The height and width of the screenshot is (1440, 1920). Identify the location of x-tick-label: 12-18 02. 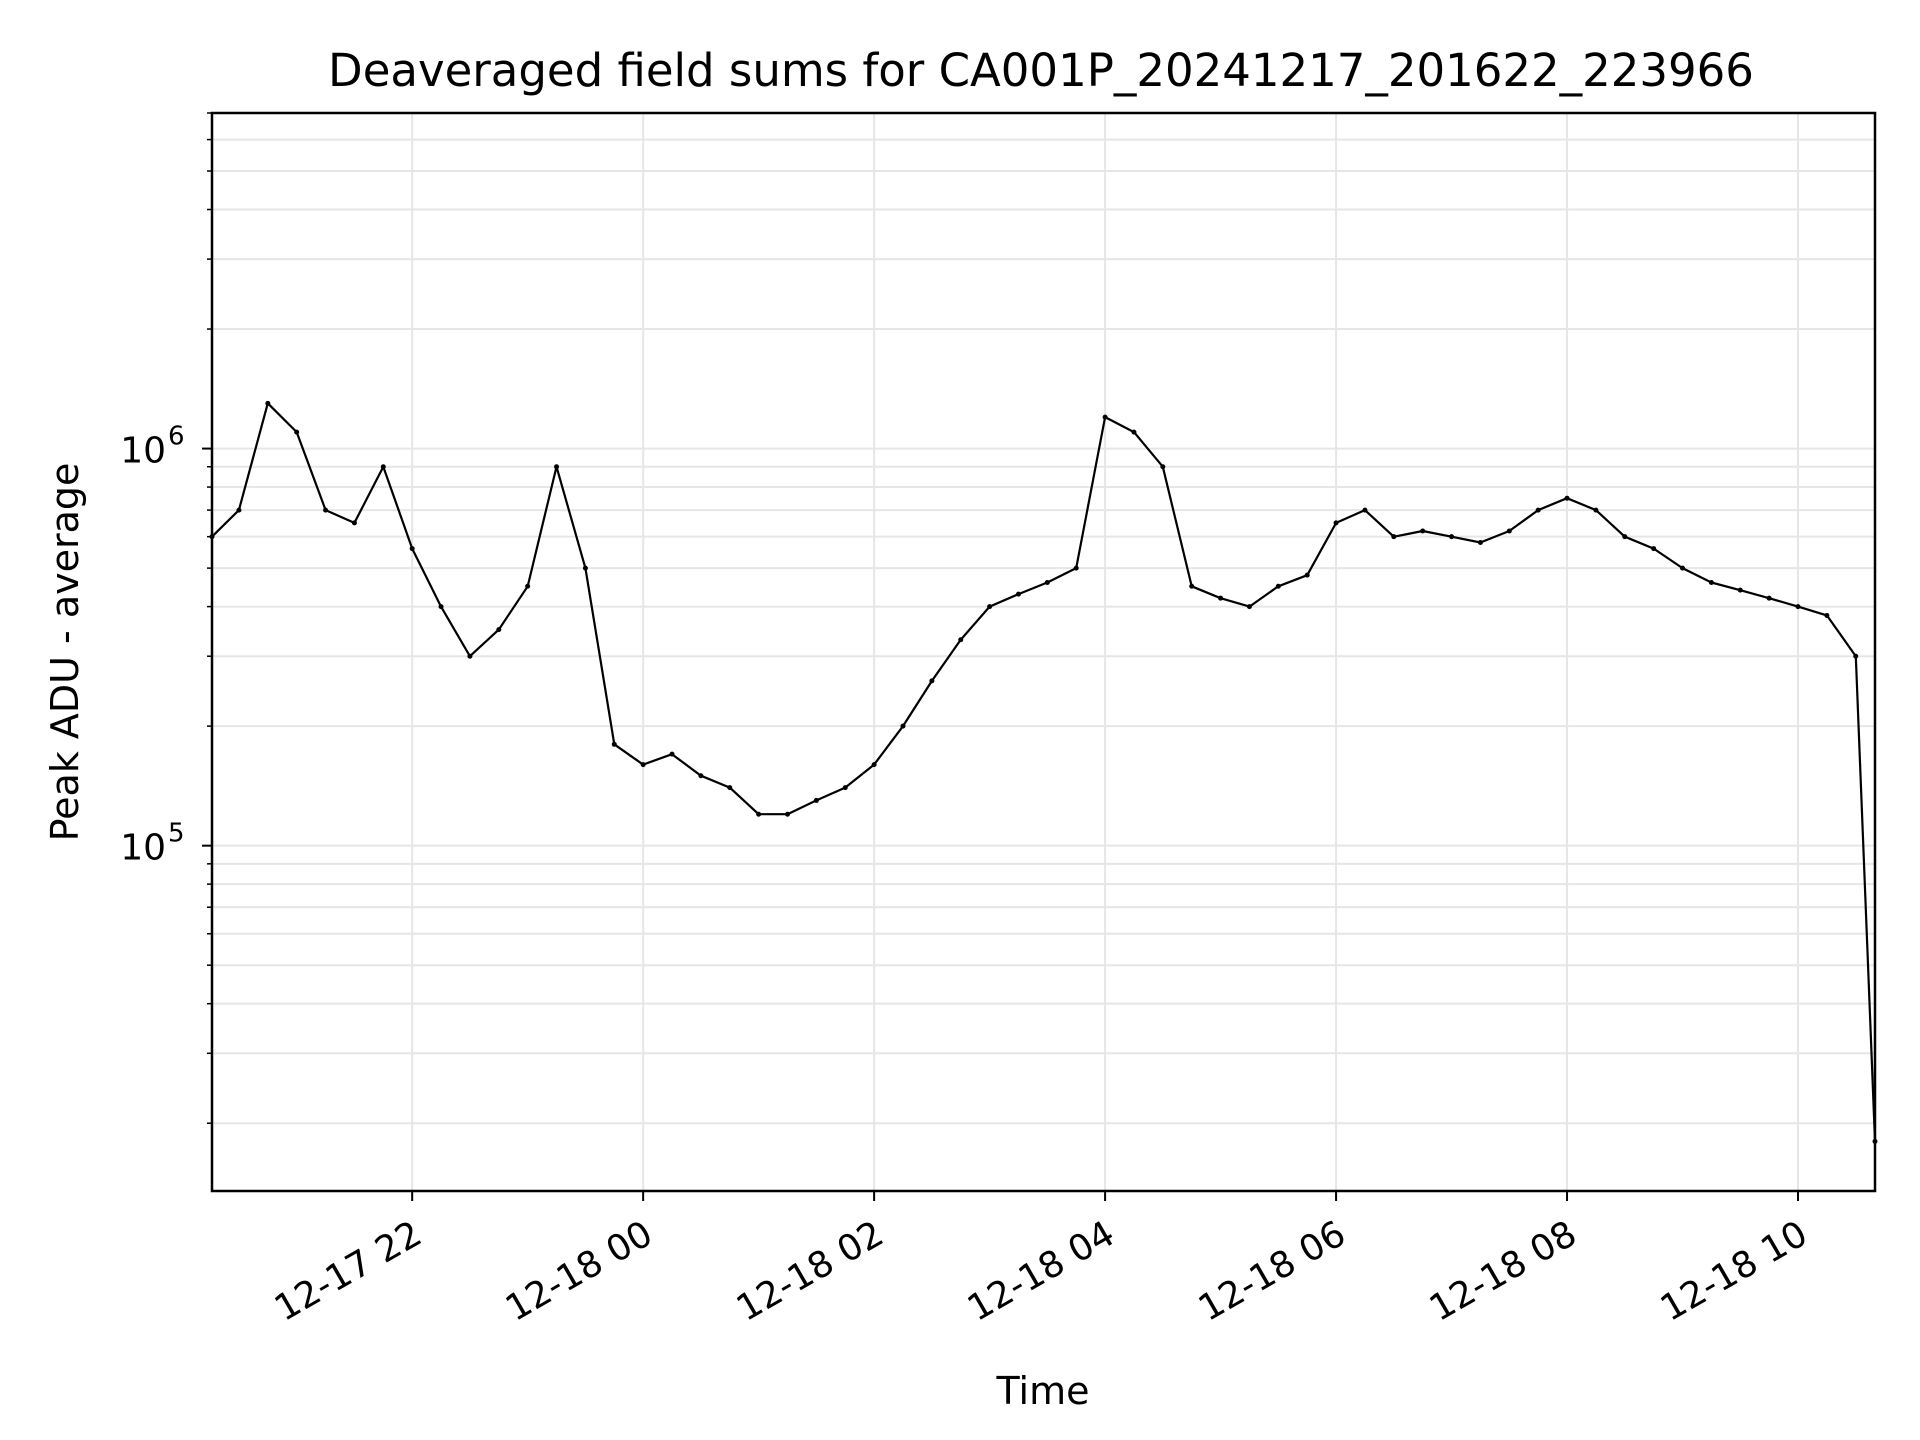
(810, 1271).